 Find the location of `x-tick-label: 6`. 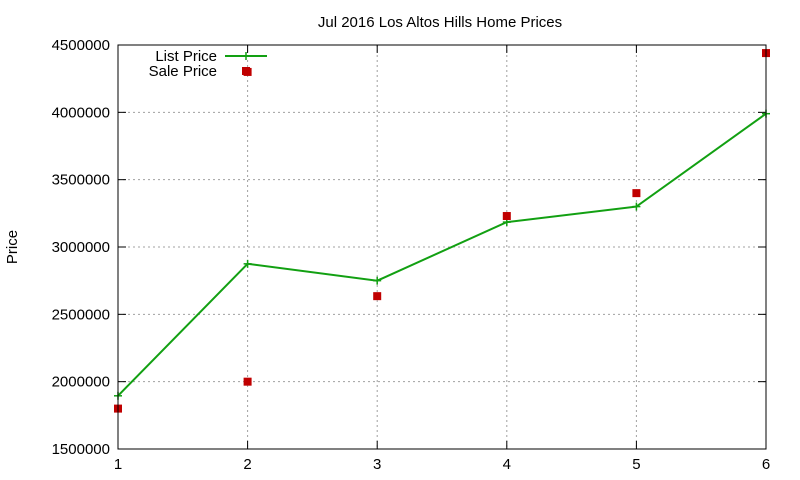

x-tick-label: 6 is located at coordinates (766, 464).